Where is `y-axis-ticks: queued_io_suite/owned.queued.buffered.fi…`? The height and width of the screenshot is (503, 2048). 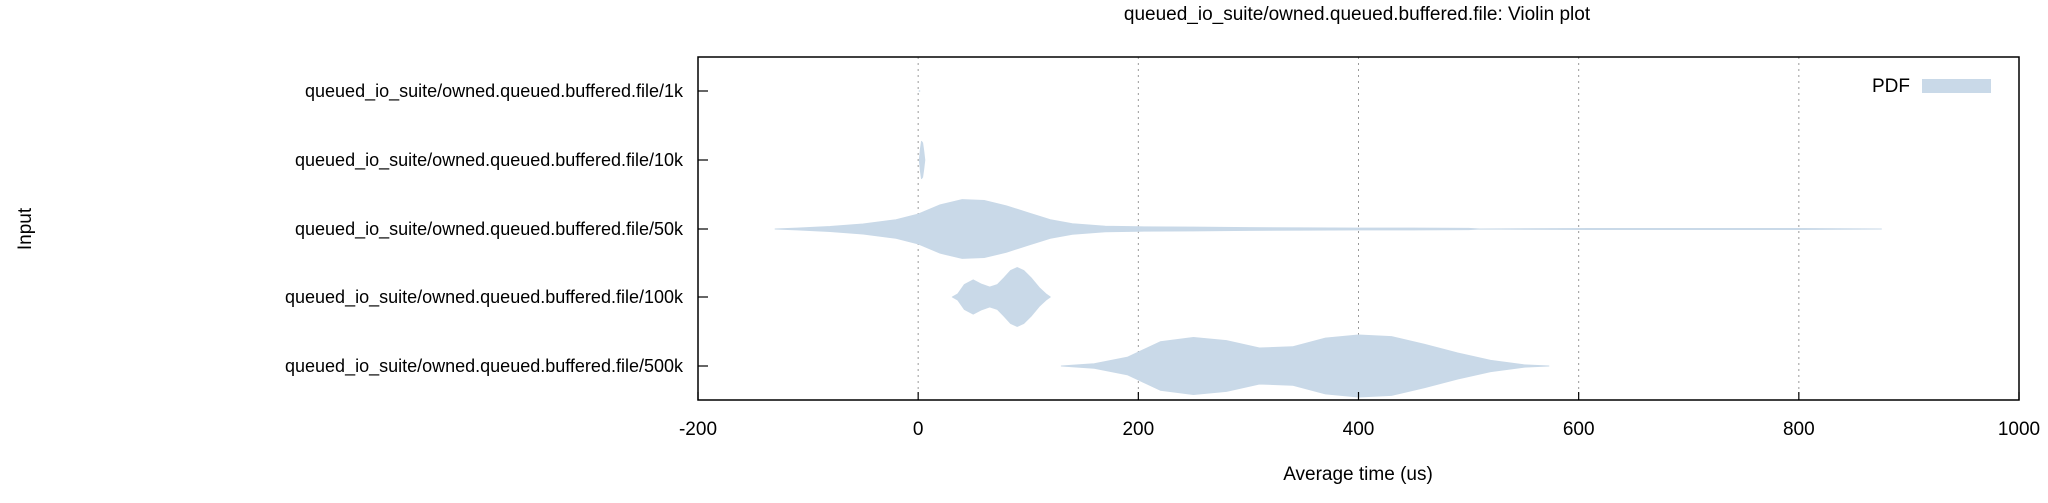
y-axis-ticks: queued_io_suite/owned.queued.buffered.fi… is located at coordinates (496, 229).